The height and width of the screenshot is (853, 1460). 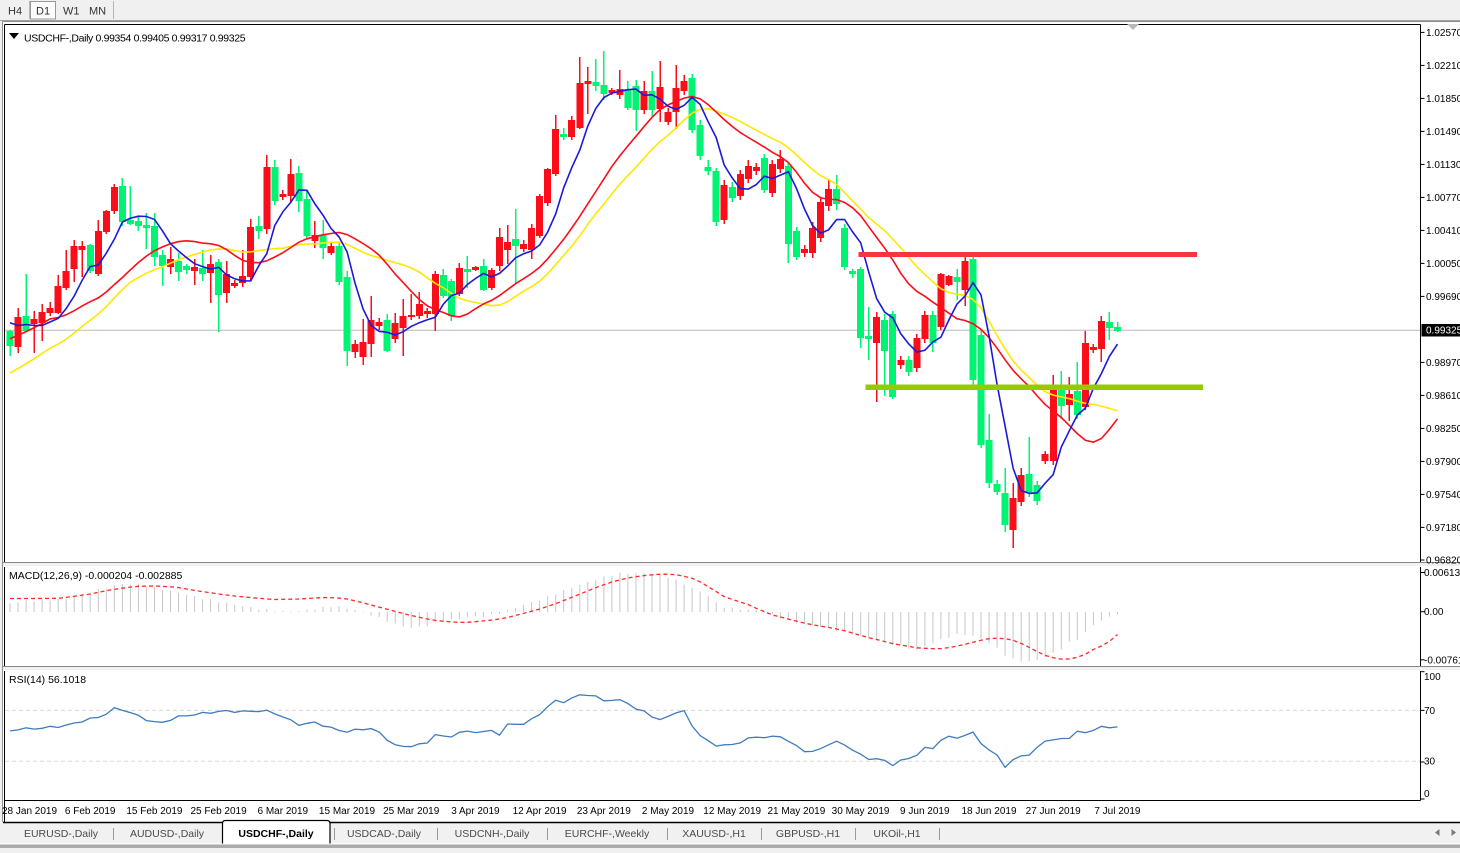 What do you see at coordinates (347, 811) in the screenshot?
I see `svg-text: 15 Mar 2019` at bounding box center [347, 811].